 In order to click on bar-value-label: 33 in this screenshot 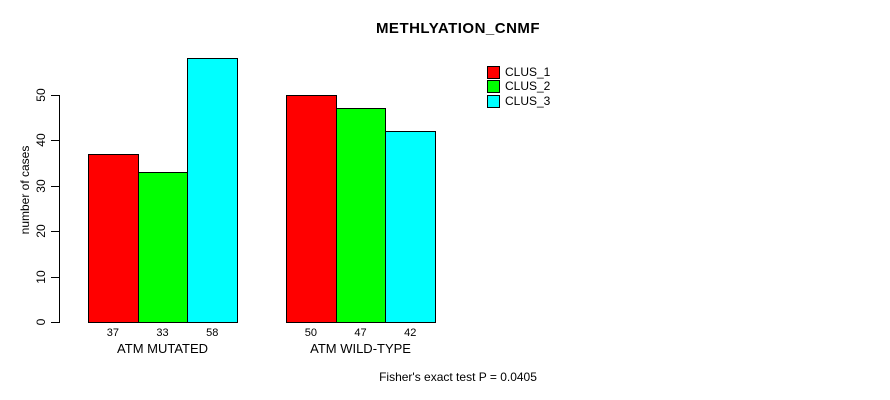, I will do `click(162, 333)`.